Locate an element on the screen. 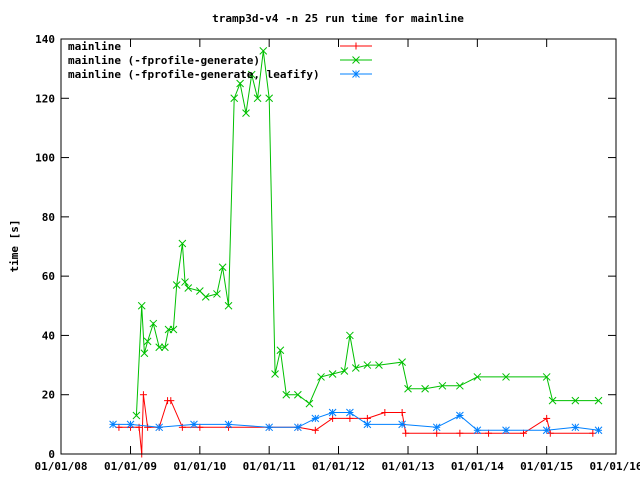  x-tick-label: 01/01/16 is located at coordinates (615, 466).